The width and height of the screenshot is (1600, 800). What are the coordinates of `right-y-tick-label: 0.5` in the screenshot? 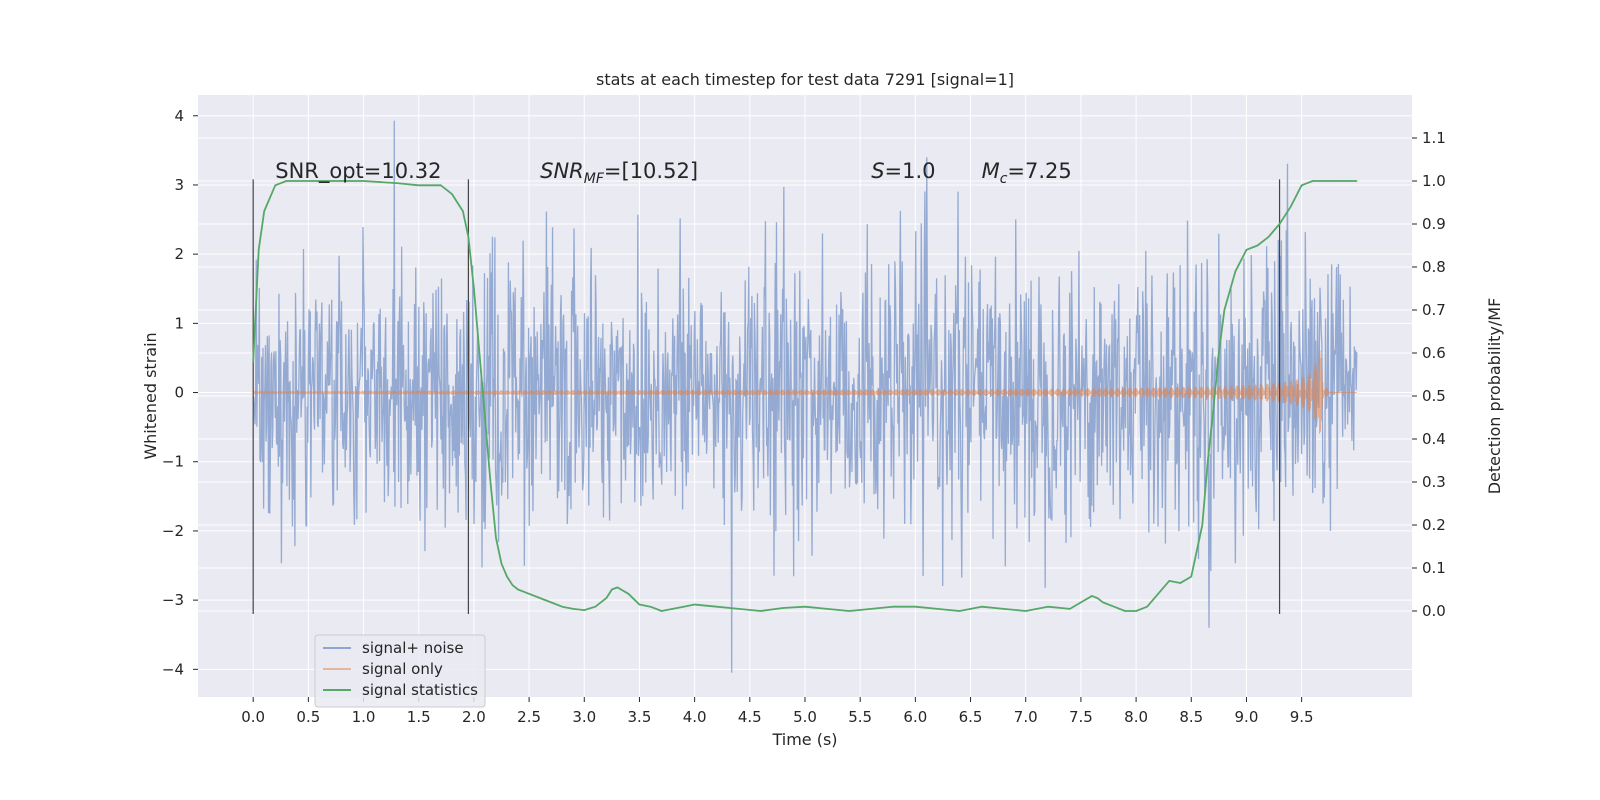 It's located at (1434, 396).